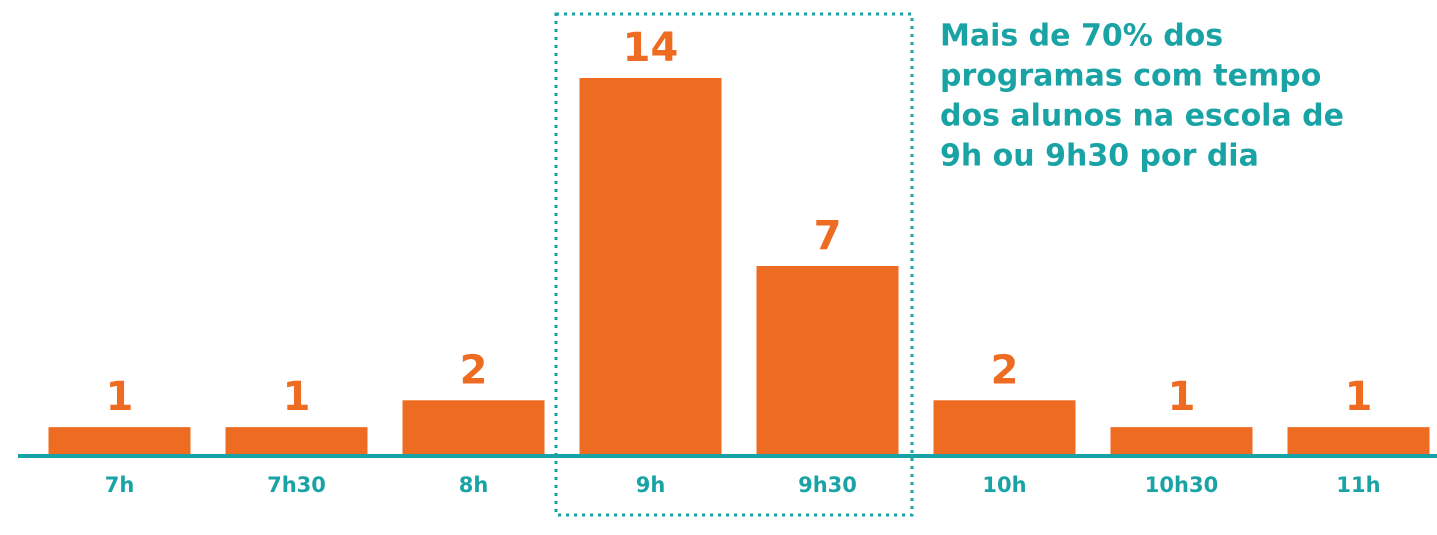 Image resolution: width=1437 pixels, height=535 pixels. What do you see at coordinates (1130, 76) in the screenshot?
I see `annotation: programas com tempo` at bounding box center [1130, 76].